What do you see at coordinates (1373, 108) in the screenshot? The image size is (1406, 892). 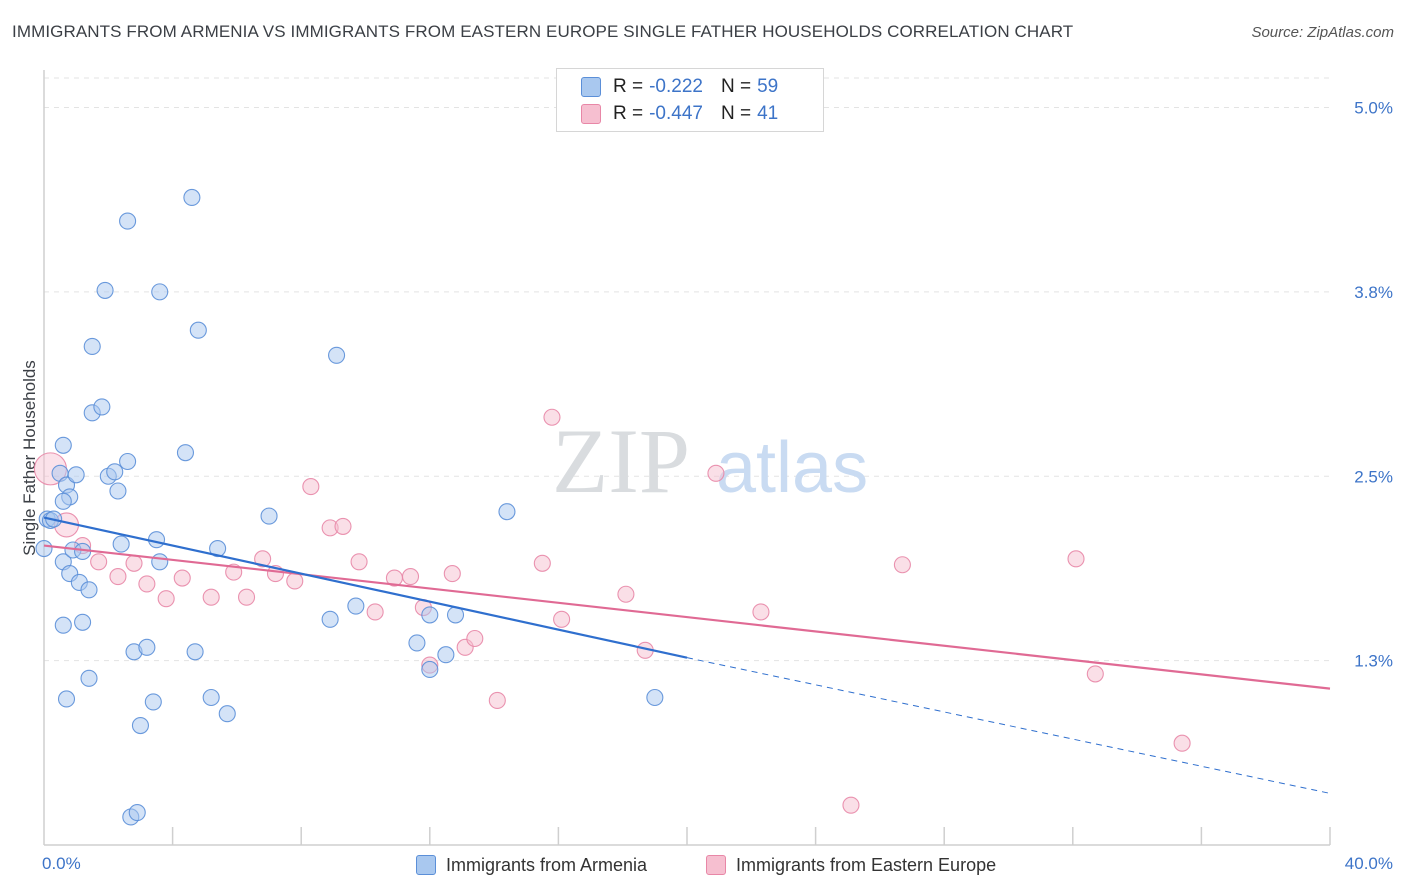 I see `y-tick-label: 5.0%` at bounding box center [1373, 108].